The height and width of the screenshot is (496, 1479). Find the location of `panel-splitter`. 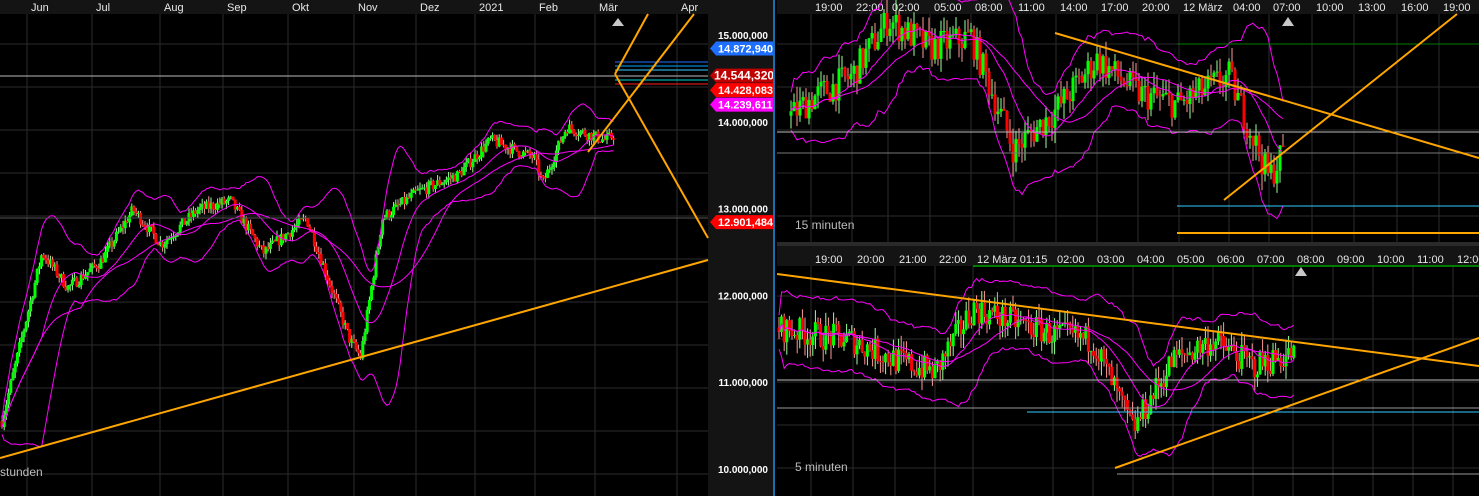

panel-splitter is located at coordinates (1128, 244).